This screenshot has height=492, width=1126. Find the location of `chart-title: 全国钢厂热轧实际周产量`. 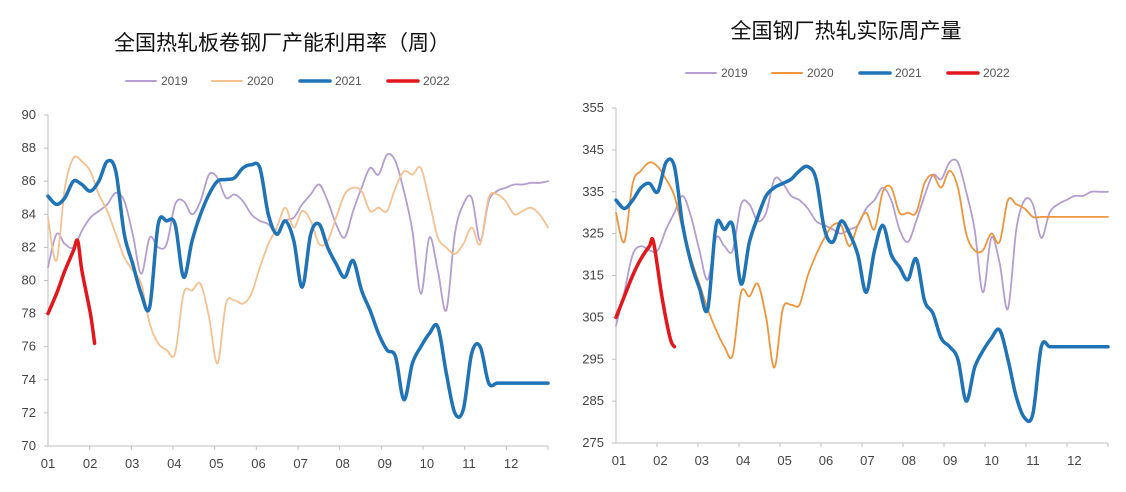

chart-title: 全国钢厂热轧实际周产量 is located at coordinates (846, 31).